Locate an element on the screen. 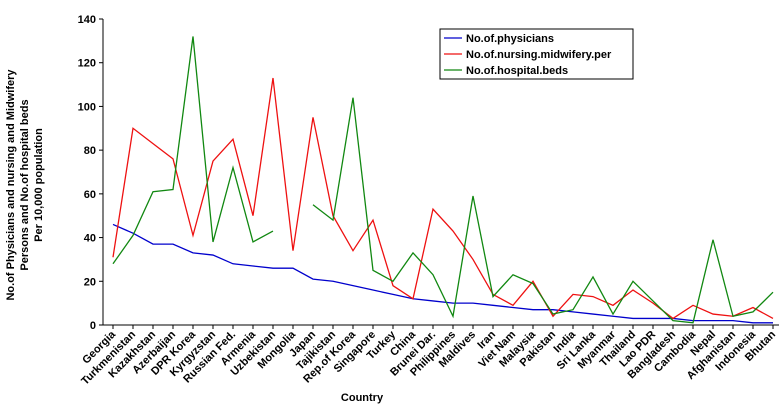 Image resolution: width=779 pixels, height=406 pixels. legend-label: No.of.physicians is located at coordinates (510, 39).